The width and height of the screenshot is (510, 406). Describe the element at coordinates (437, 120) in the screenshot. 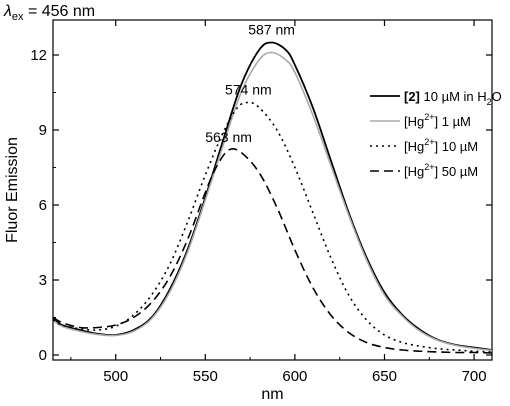

I see `legend-label: [Hg2+] 1 µM` at that location.